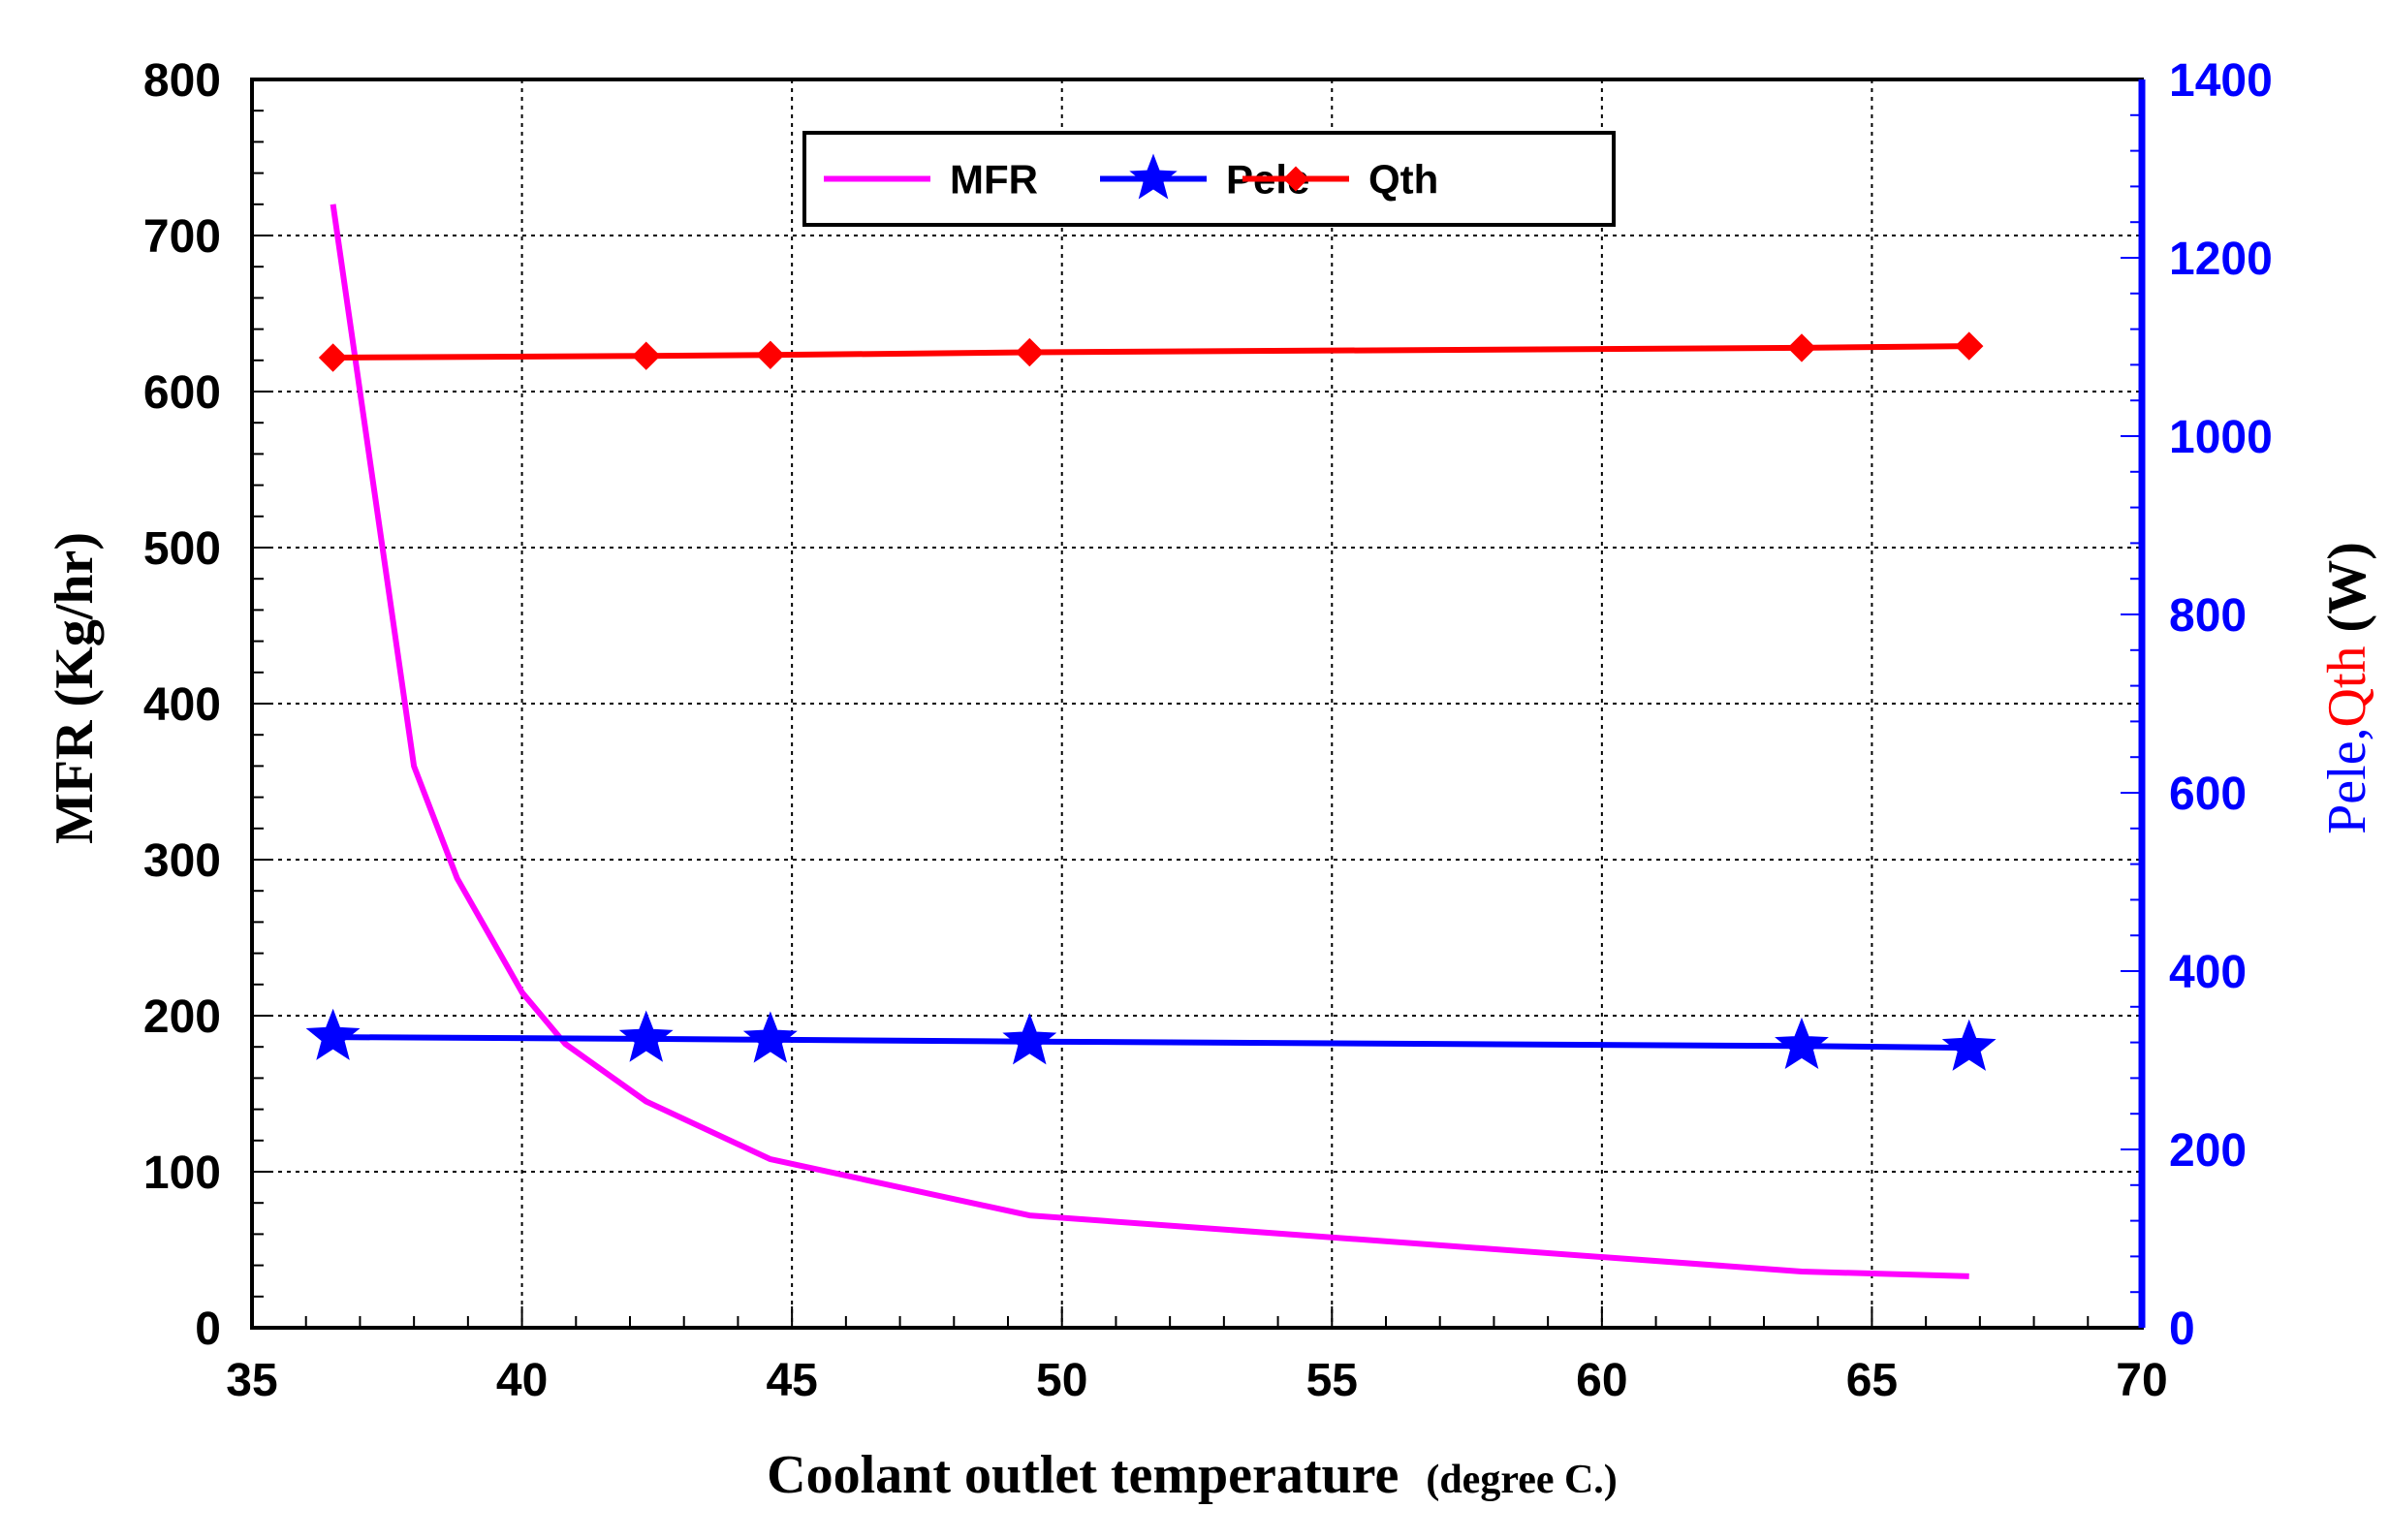  I want to click on y2-tick-label: 0, so click(2182, 1329).